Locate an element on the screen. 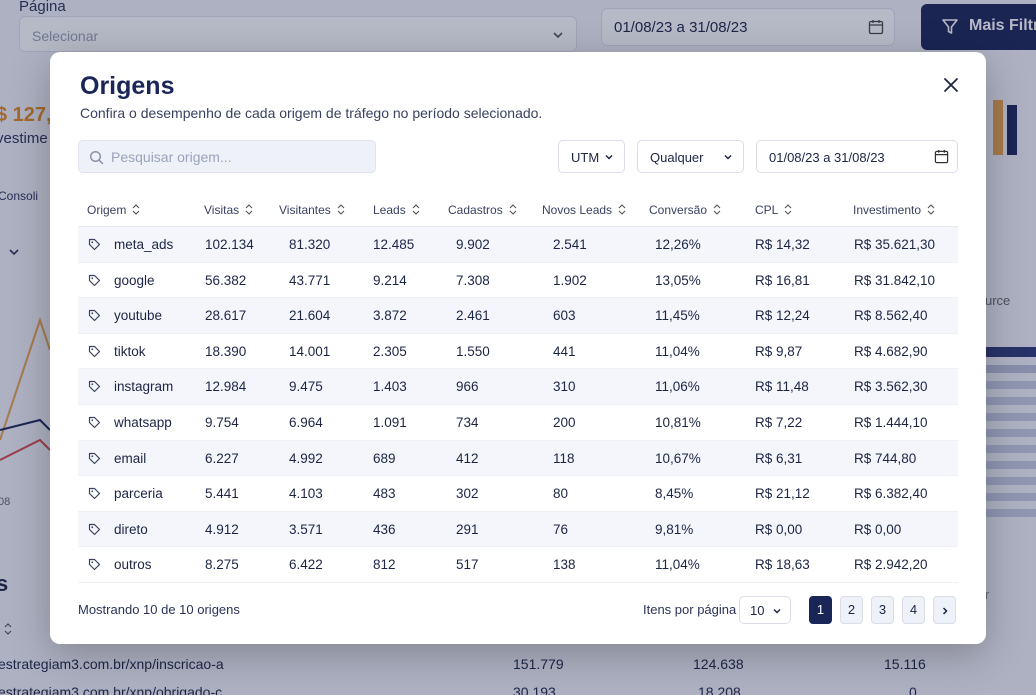  background-stripes is located at coordinates (1010, 432).